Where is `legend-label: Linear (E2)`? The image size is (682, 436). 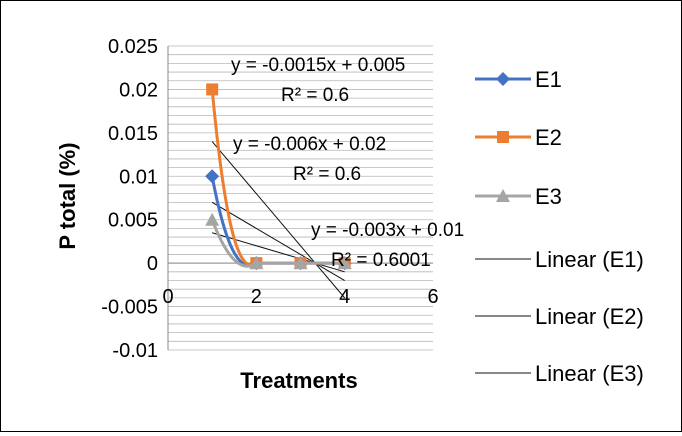 legend-label: Linear (E2) is located at coordinates (589, 316).